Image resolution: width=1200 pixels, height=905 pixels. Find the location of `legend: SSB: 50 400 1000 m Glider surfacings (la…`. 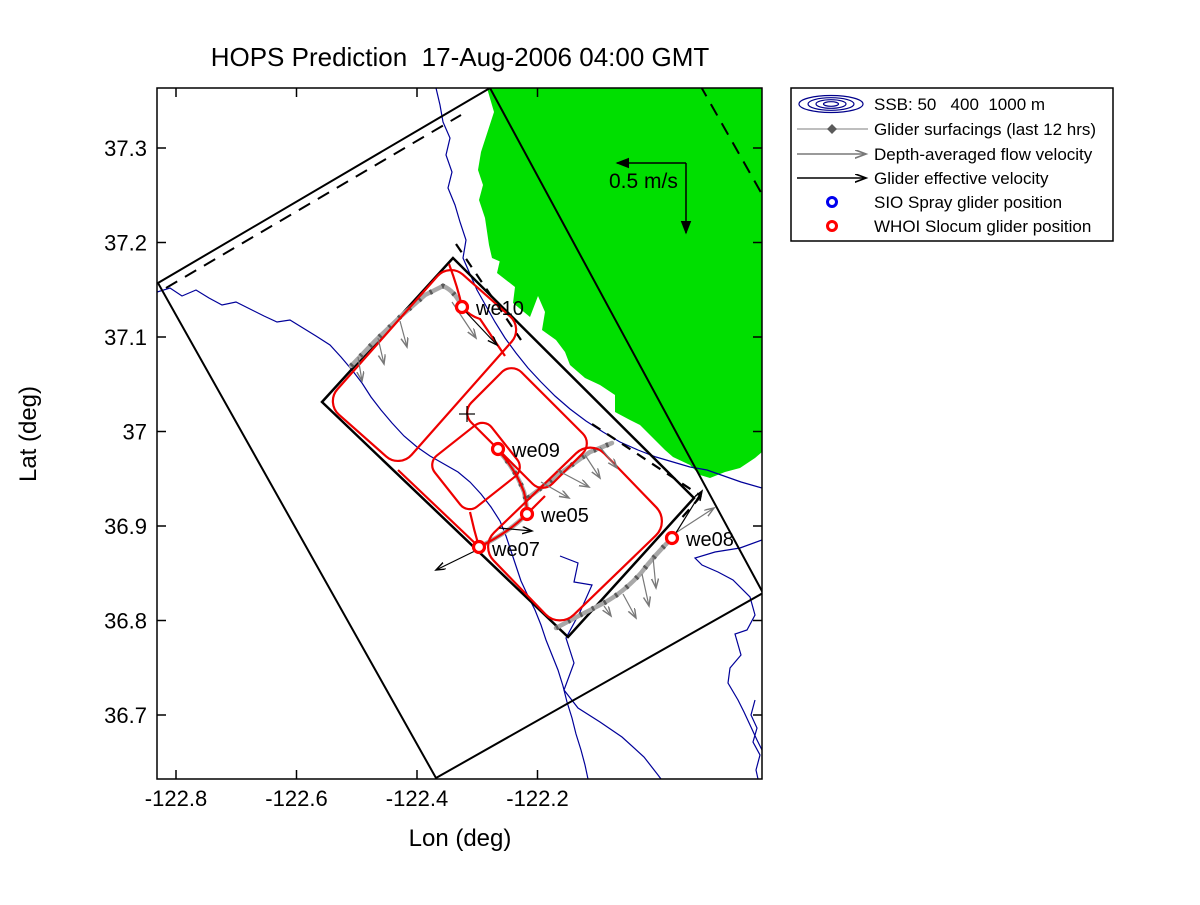

legend: SSB: 50 400 1000 m Glider surfacings (la… is located at coordinates (952, 164).